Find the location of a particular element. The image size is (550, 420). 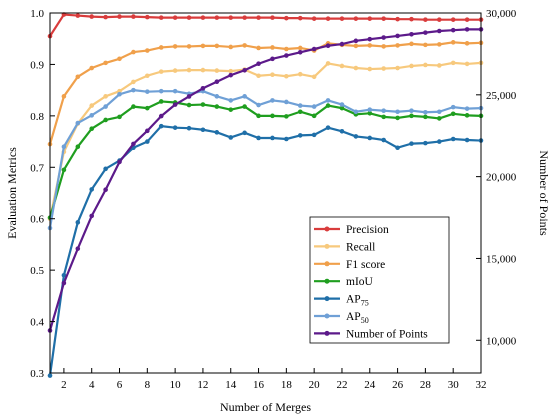

x-axis-title: Number of Merges is located at coordinates (265, 407).